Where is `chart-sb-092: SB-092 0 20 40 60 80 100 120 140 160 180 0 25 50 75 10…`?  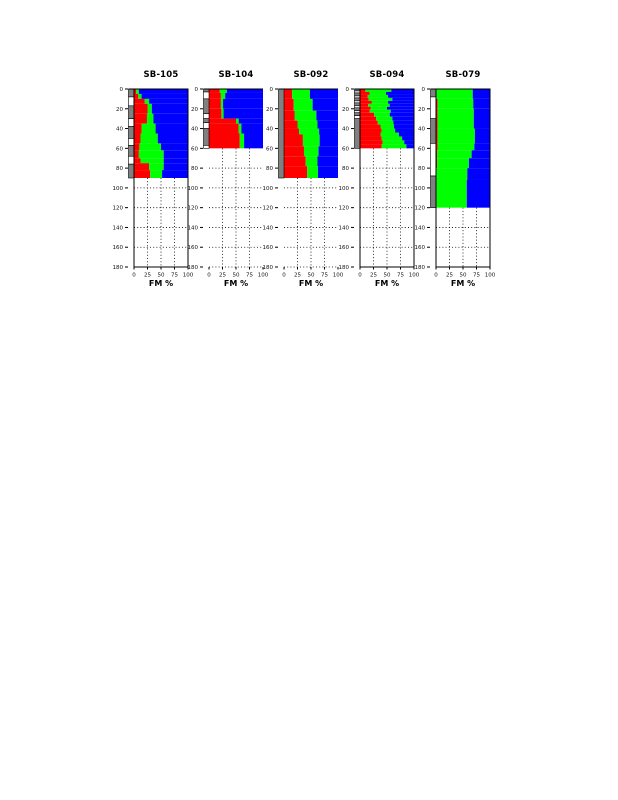
chart-sb-092: SB-092 0 20 40 60 80 100 120 140 160 180 0 25 50 75 10… is located at coordinates (302, 178).